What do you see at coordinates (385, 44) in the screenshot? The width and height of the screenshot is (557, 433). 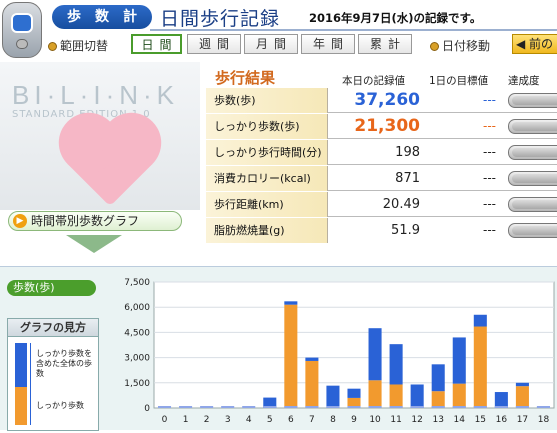 I see `tab-cumulative: 累計` at bounding box center [385, 44].